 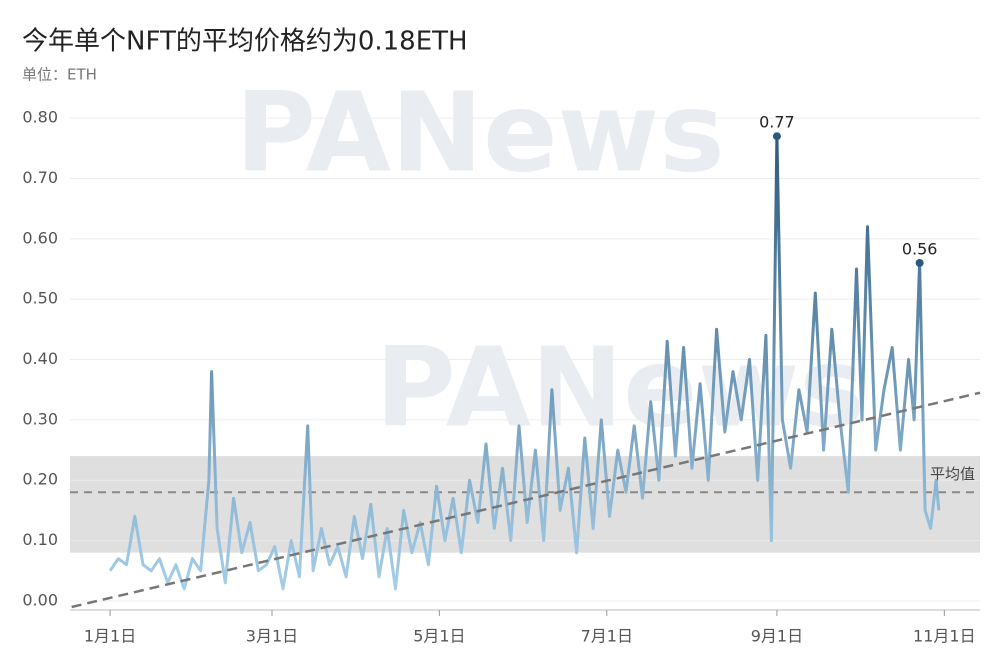 I want to click on annotation-label: 0.77, so click(x=777, y=122).